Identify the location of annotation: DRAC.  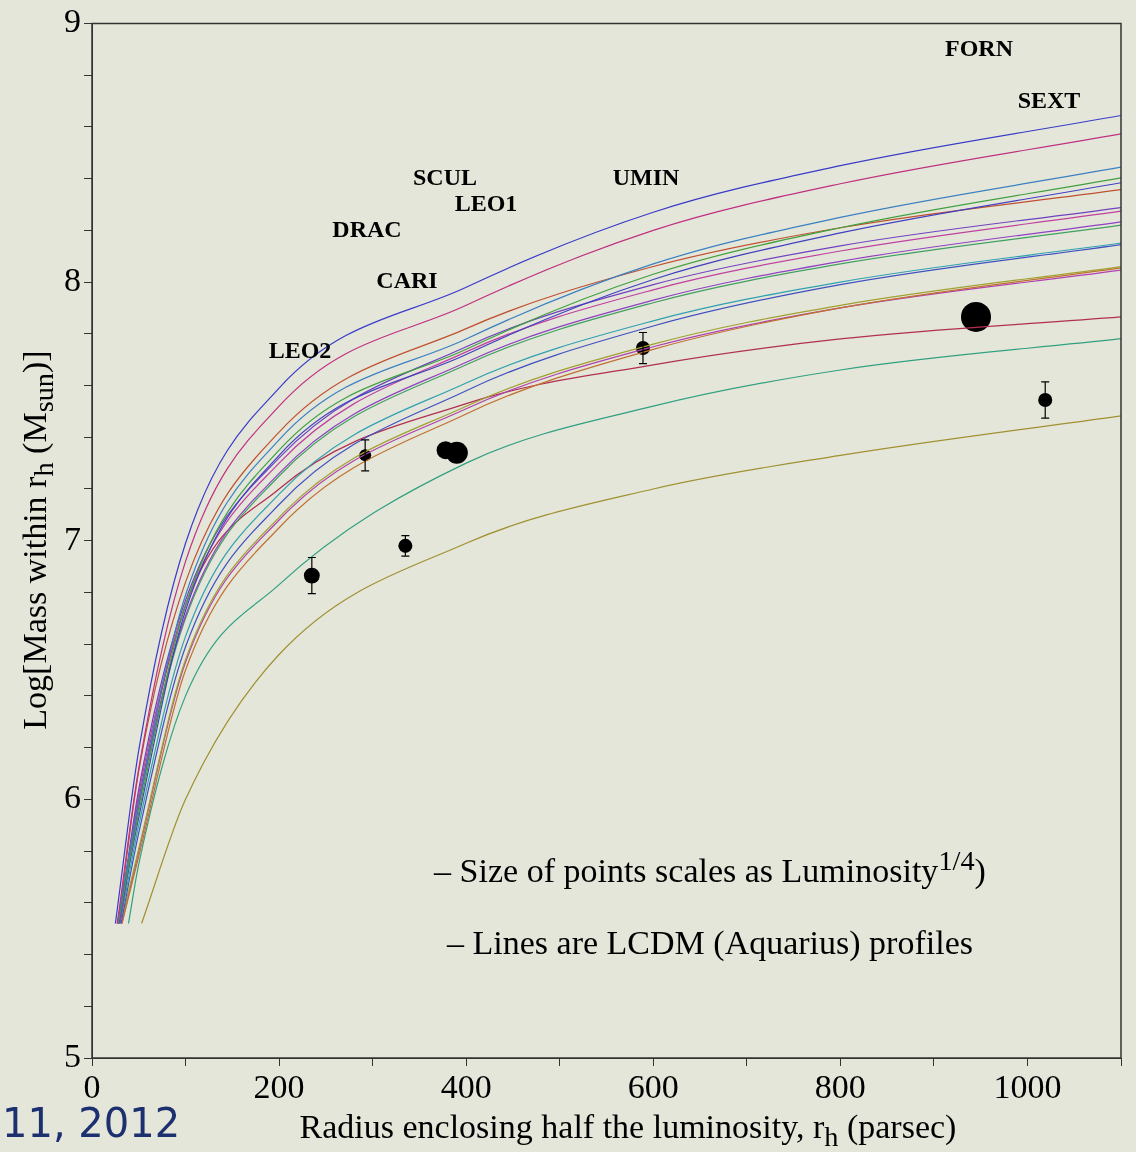
(367, 229).